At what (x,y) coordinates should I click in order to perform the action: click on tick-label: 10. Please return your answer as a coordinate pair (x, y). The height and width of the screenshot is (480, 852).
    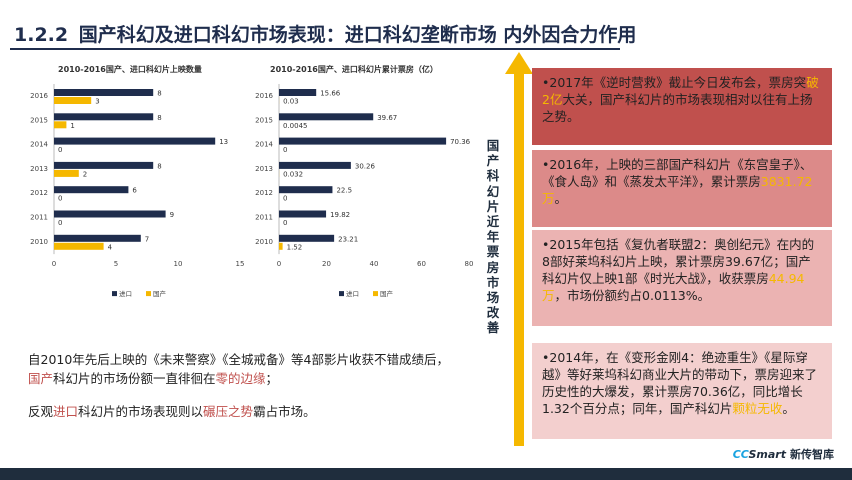
    Looking at the image, I should click on (178, 264).